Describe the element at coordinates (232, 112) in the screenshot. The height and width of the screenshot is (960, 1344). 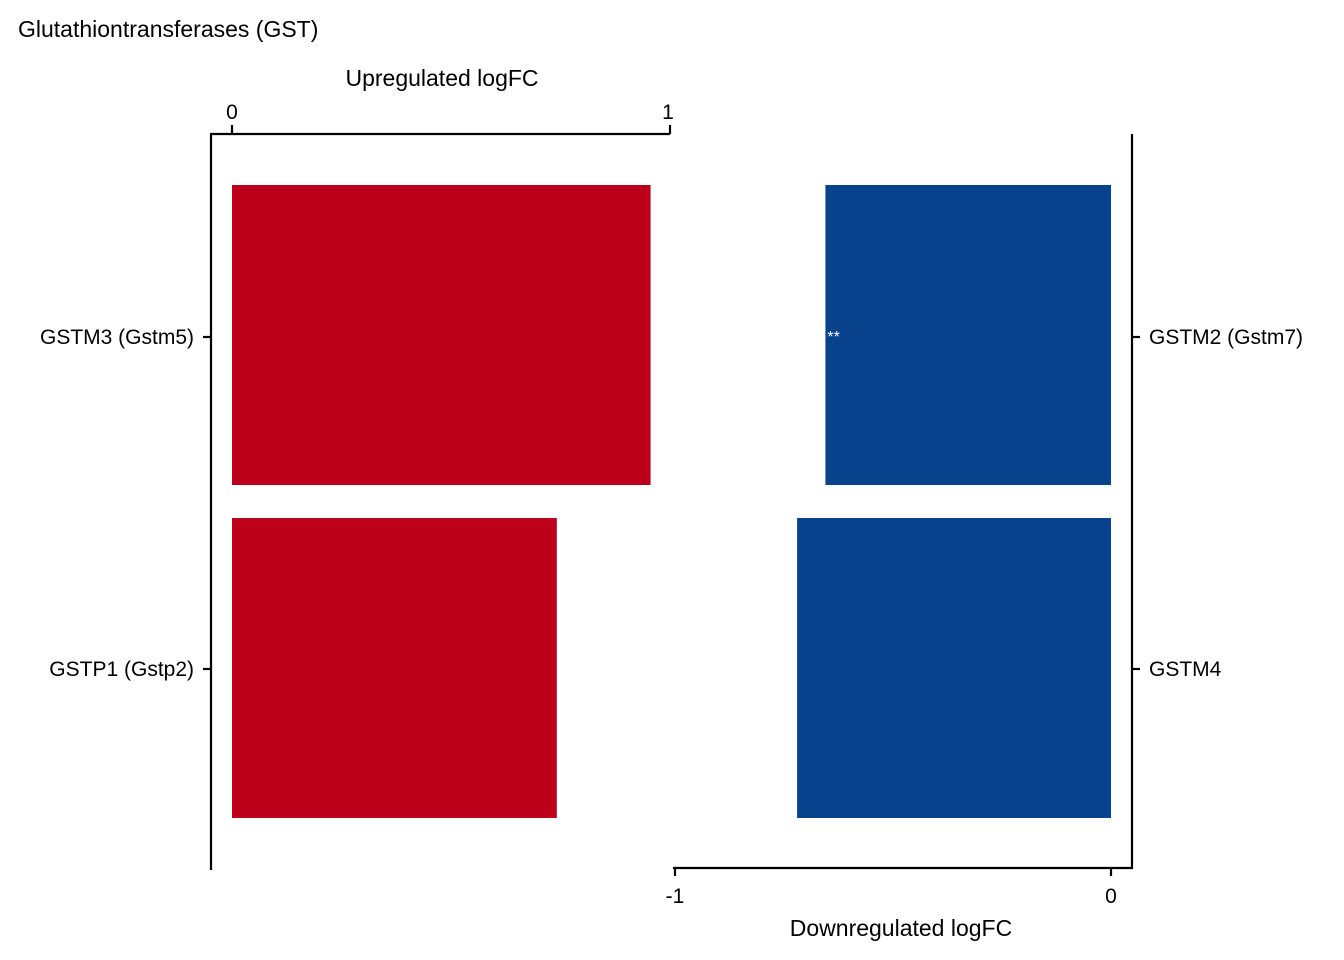
I see `upregulated-tick-label-0: 0` at that location.